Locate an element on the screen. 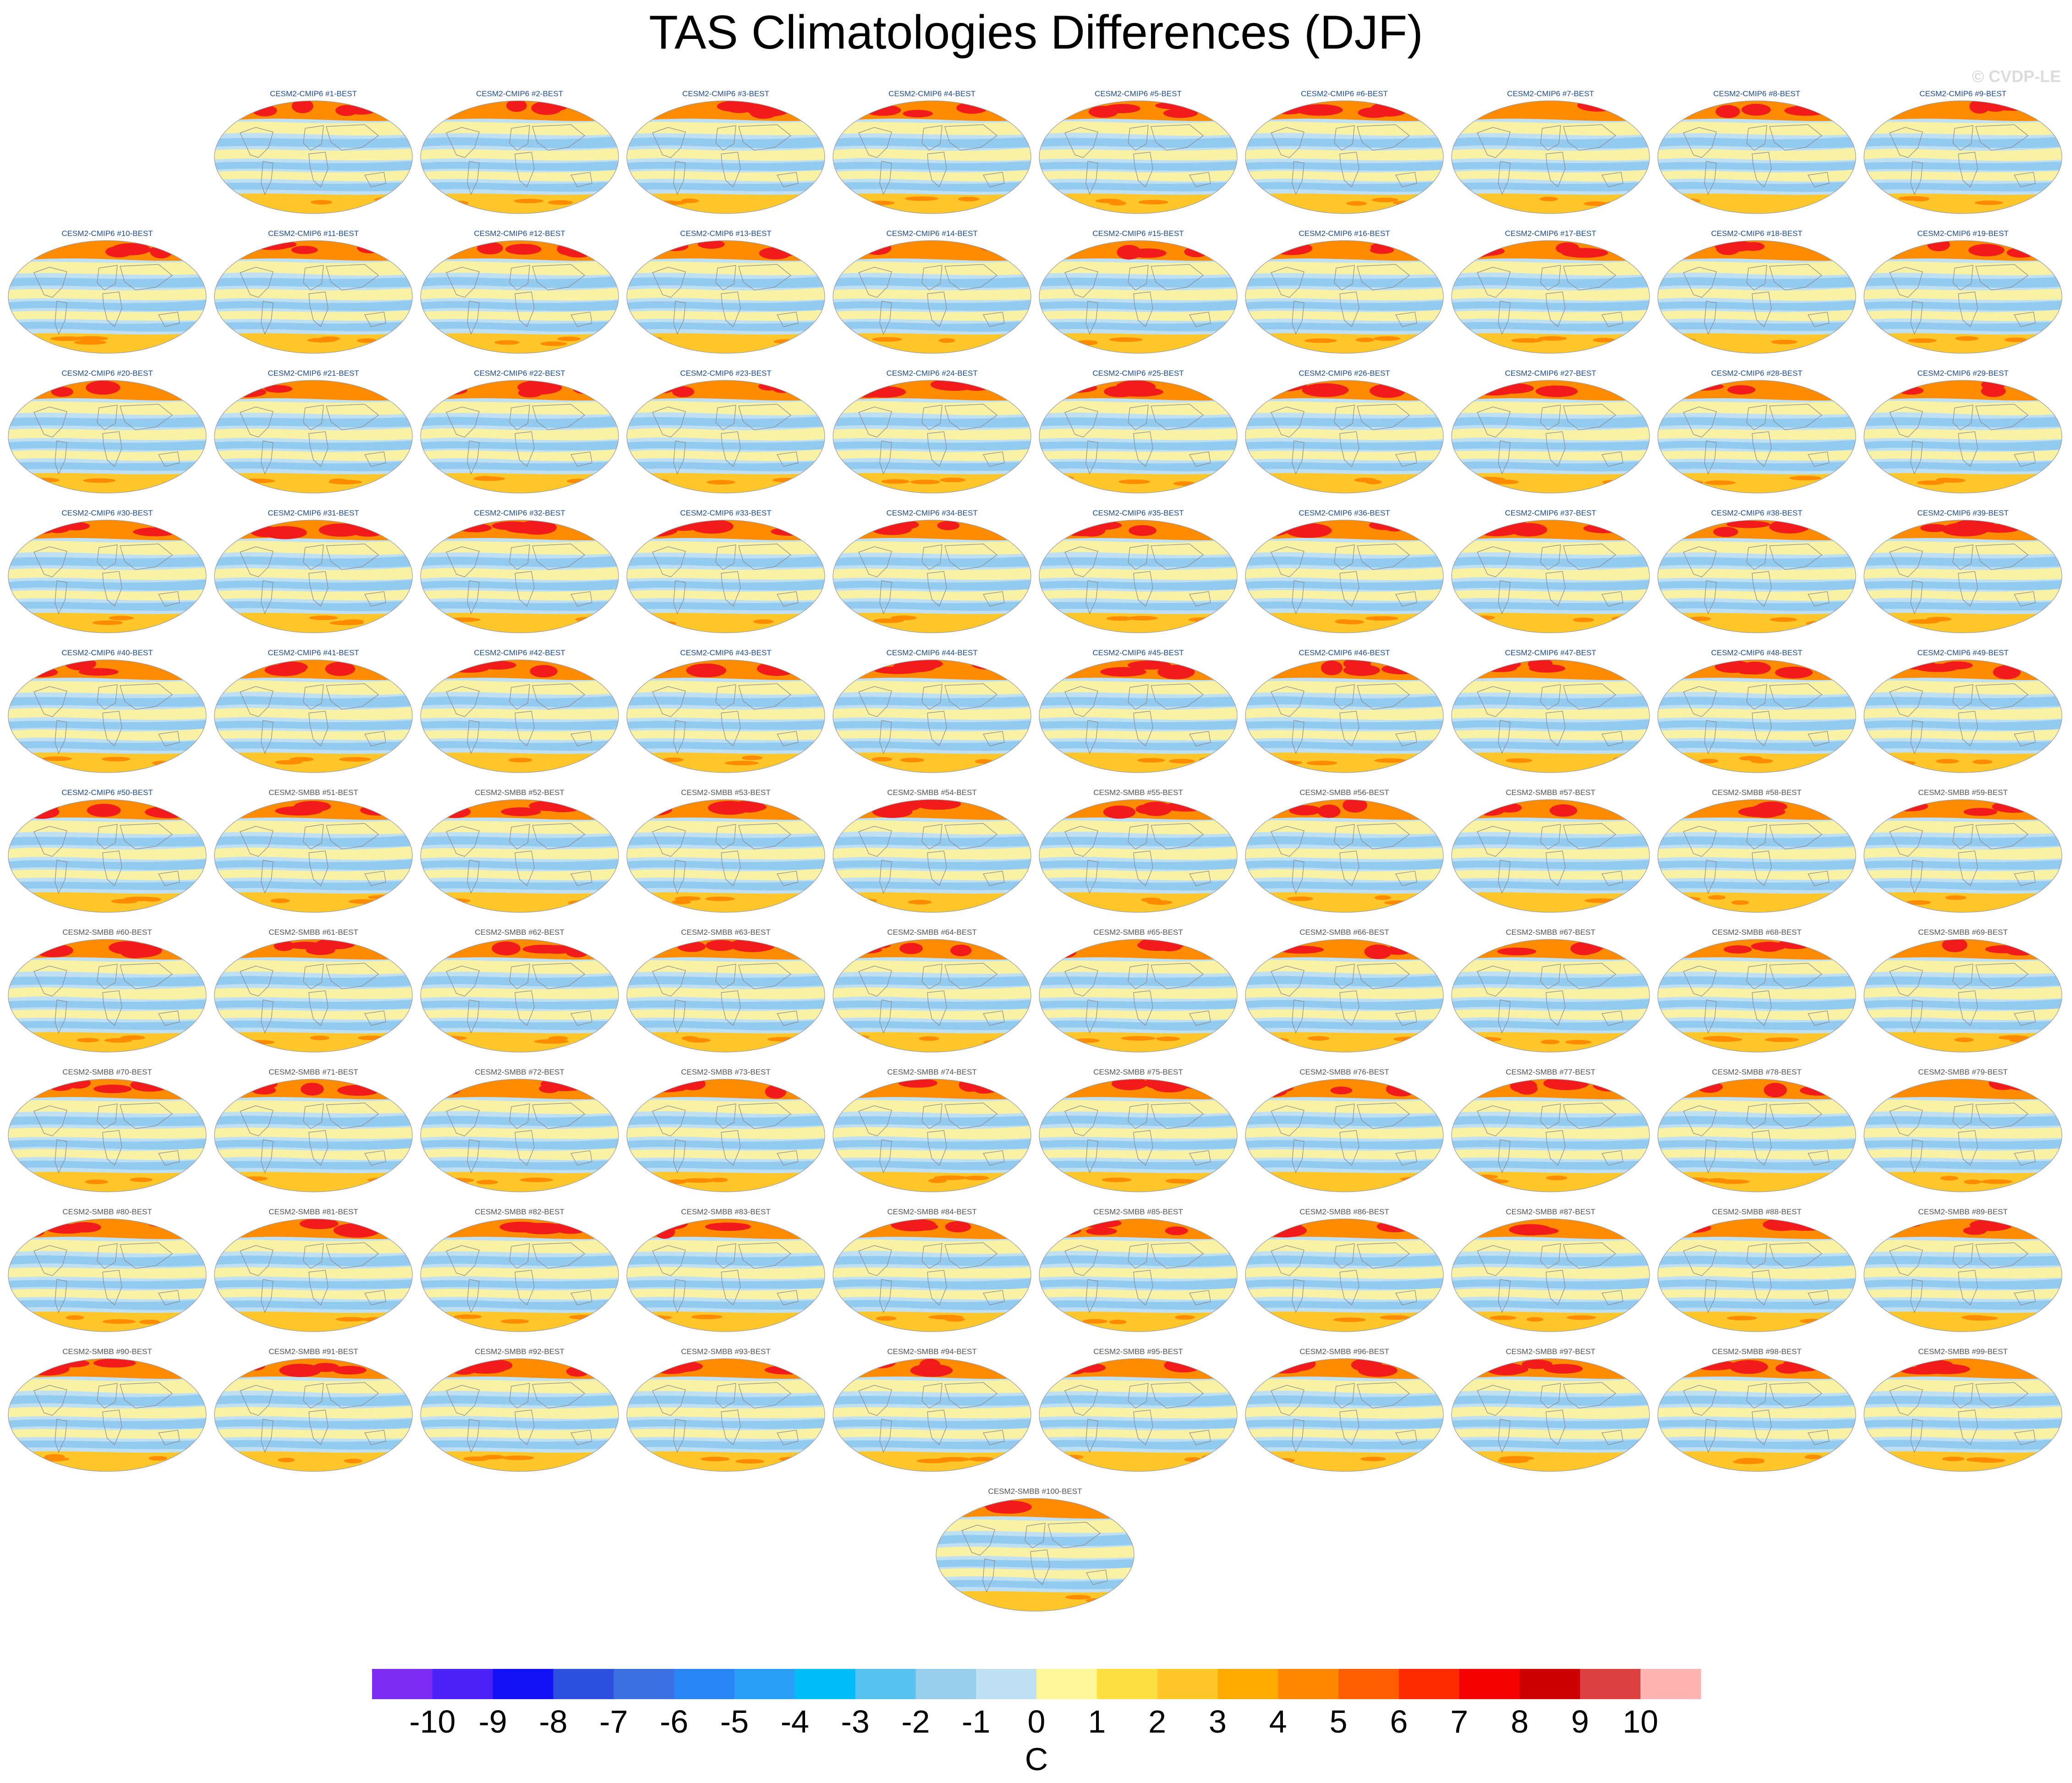 This screenshot has height=1783, width=2072. panel-title: CESM2-SMBB #80-BEST is located at coordinates (107, 1211).